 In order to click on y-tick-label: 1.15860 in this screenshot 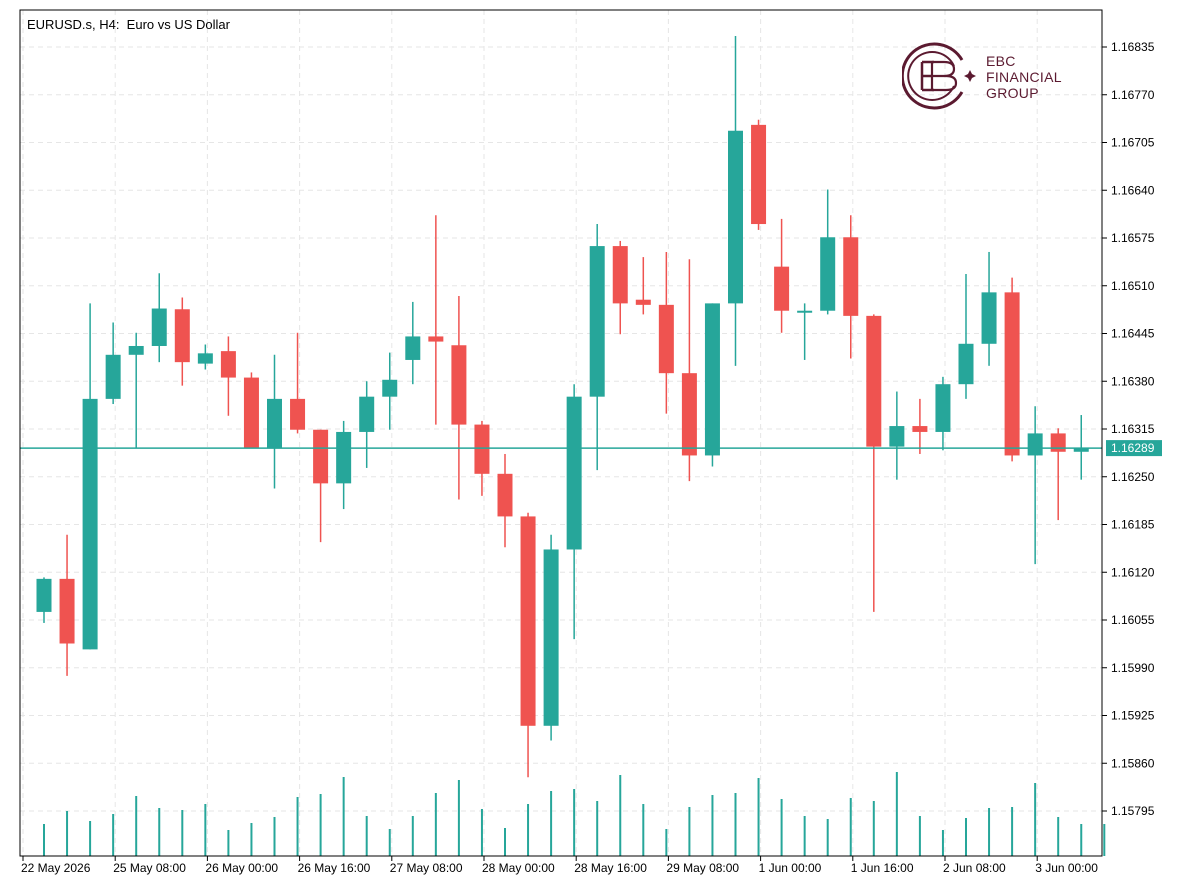, I will do `click(1133, 763)`.